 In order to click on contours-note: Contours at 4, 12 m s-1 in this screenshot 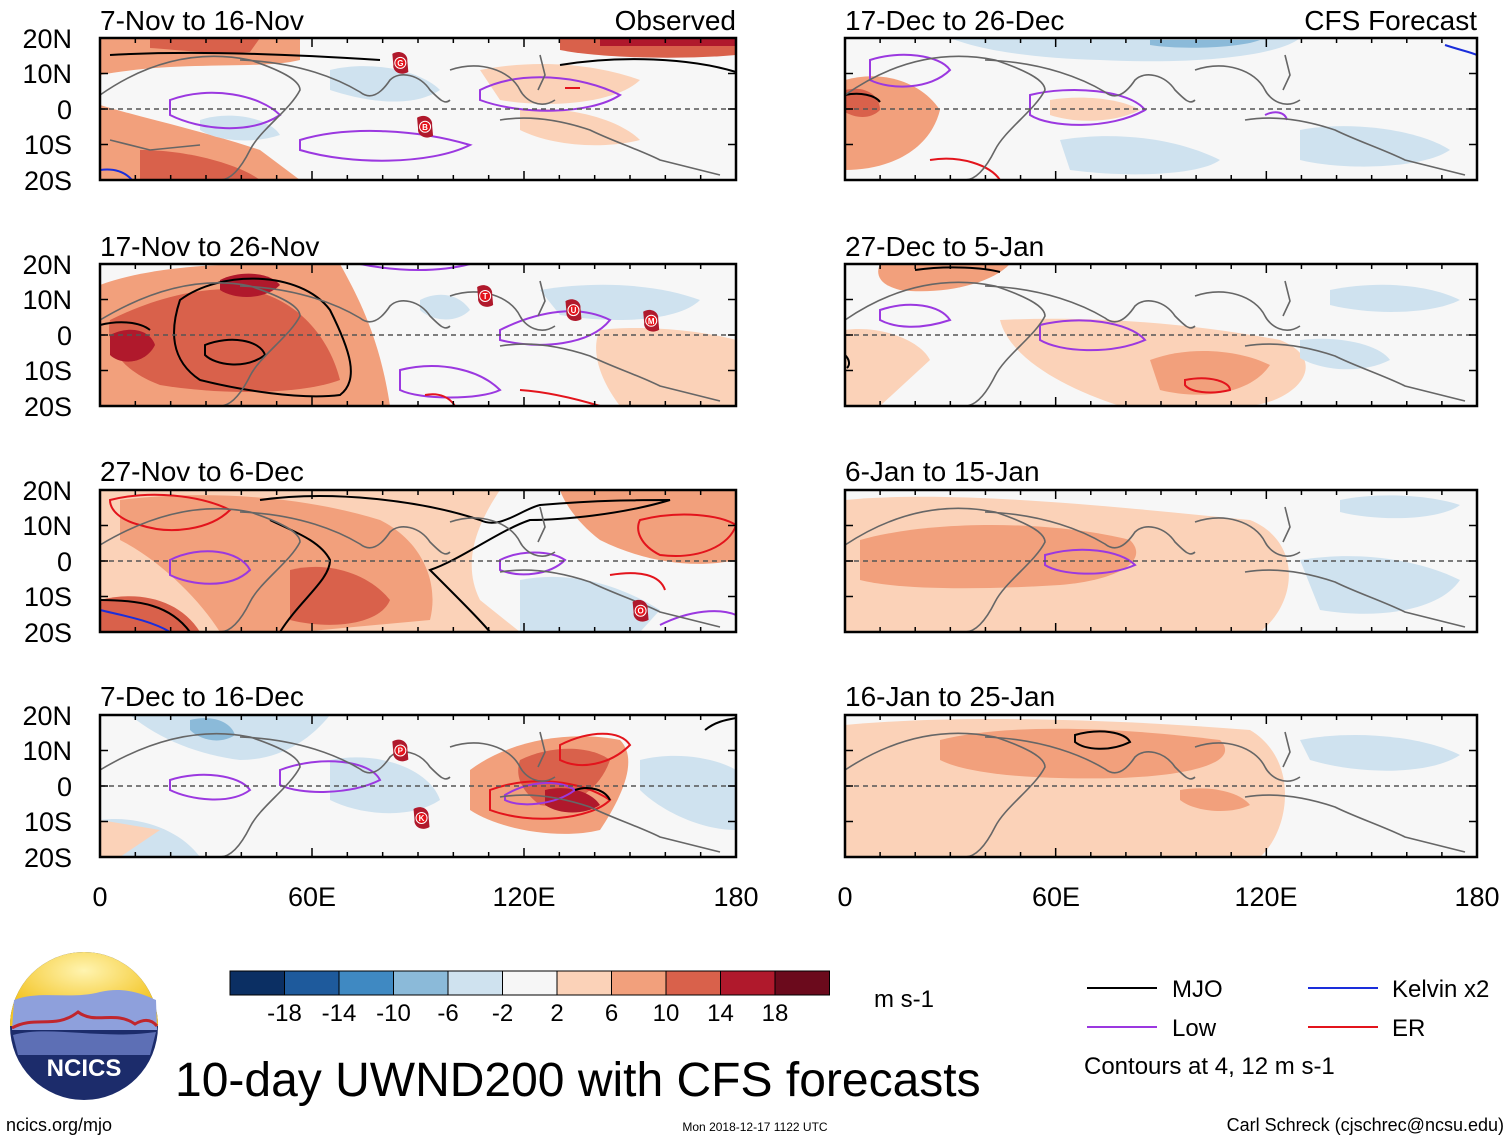, I will do `click(1209, 1066)`.